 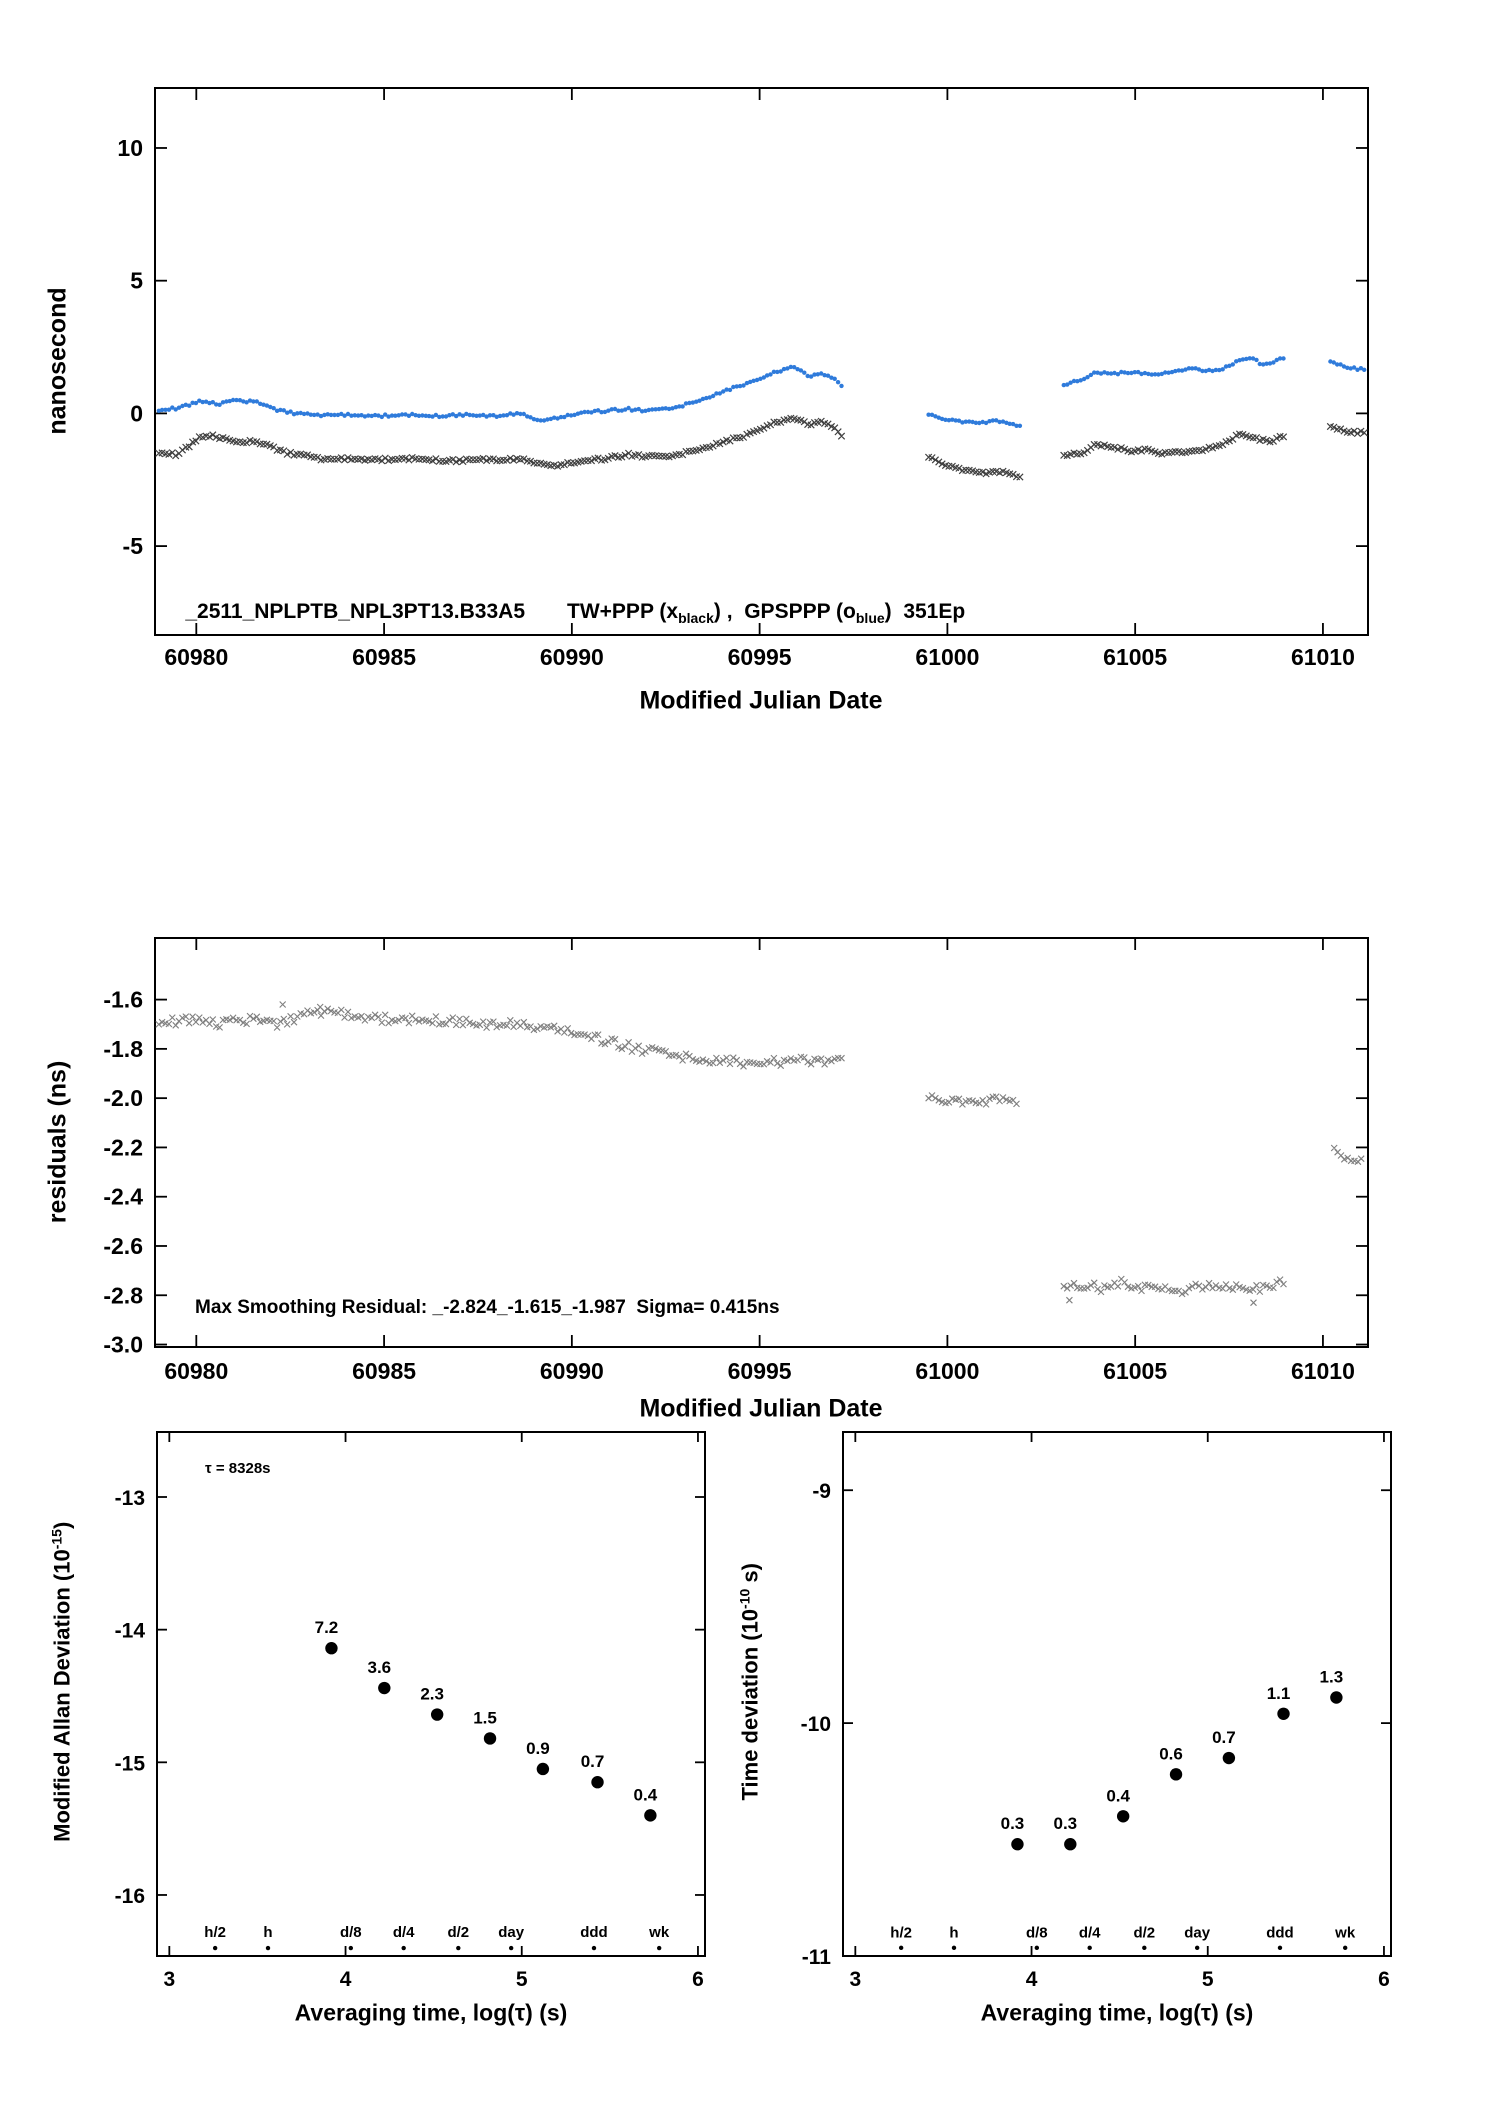 I want to click on svg-text: -2.6, so click(x=123, y=1246).